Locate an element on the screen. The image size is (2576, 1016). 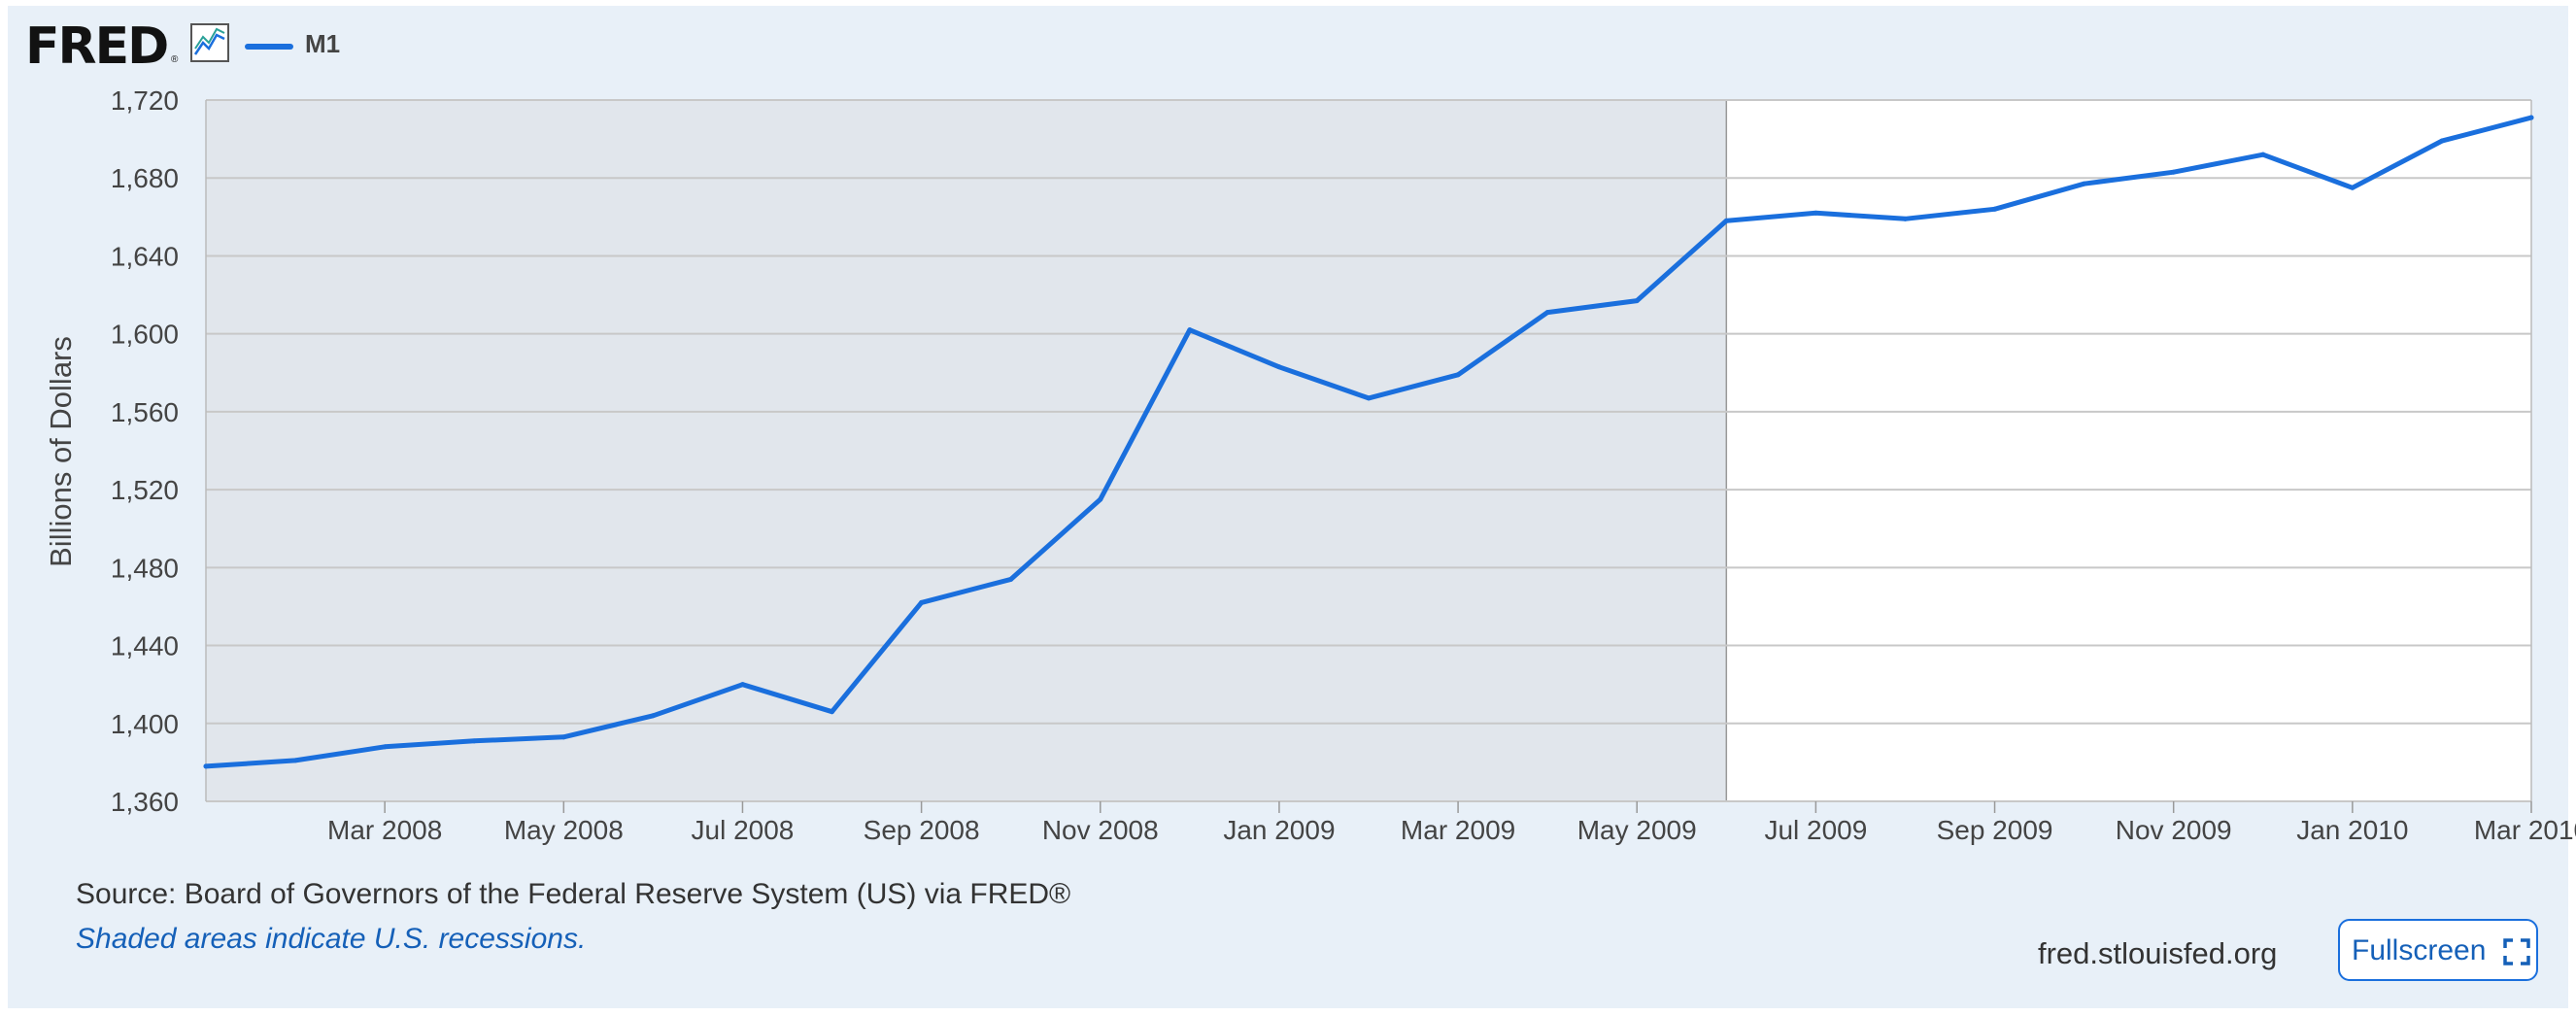
fullscreen-label: Fullscreen is located at coordinates (2419, 950).